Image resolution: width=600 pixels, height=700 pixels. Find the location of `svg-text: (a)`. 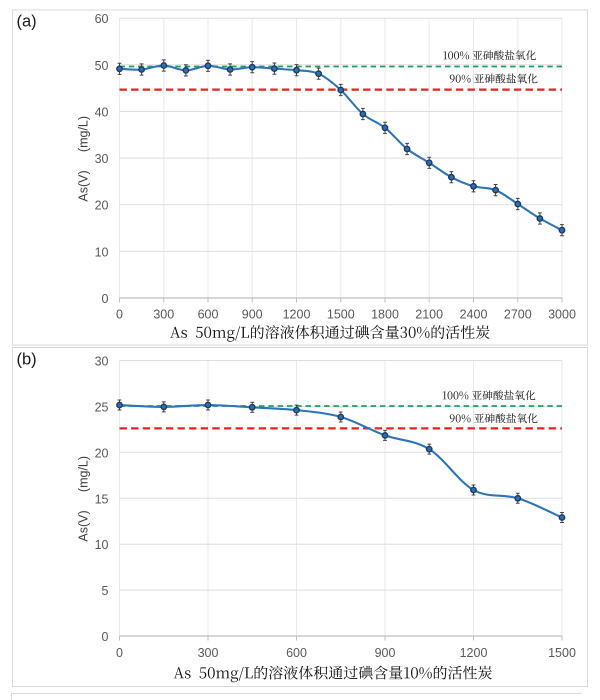

svg-text: (a) is located at coordinates (27, 21).